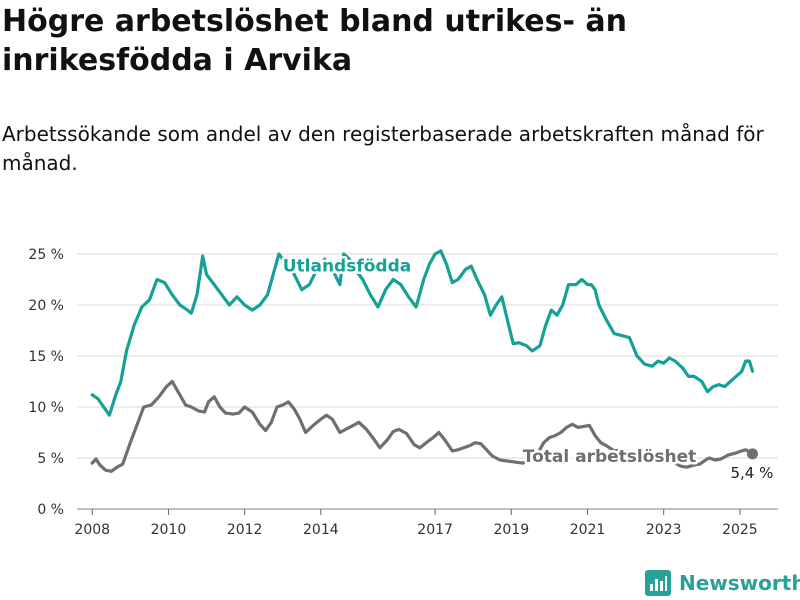 This screenshot has width=800, height=600. I want to click on x-tick-label: 2012, so click(245, 530).